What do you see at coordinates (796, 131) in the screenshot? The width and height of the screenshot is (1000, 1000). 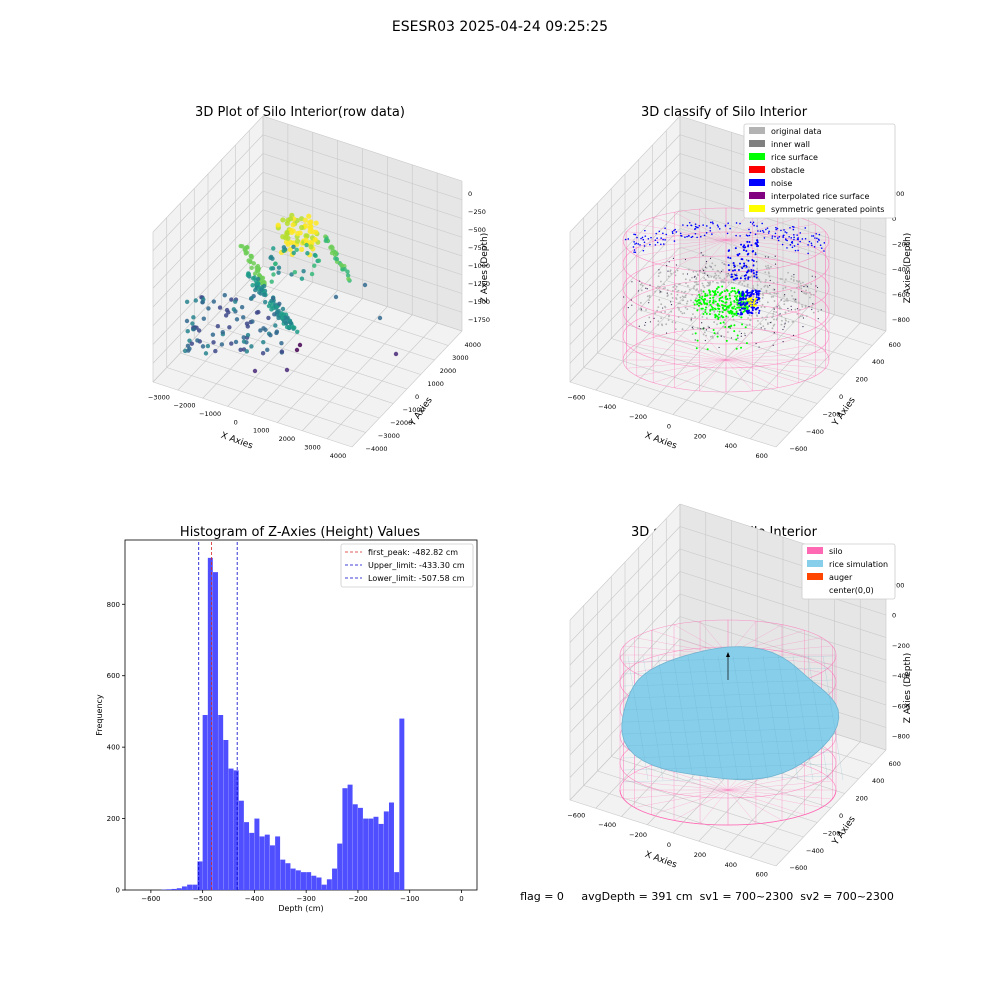 I see `classify-legend-label: original data` at bounding box center [796, 131].